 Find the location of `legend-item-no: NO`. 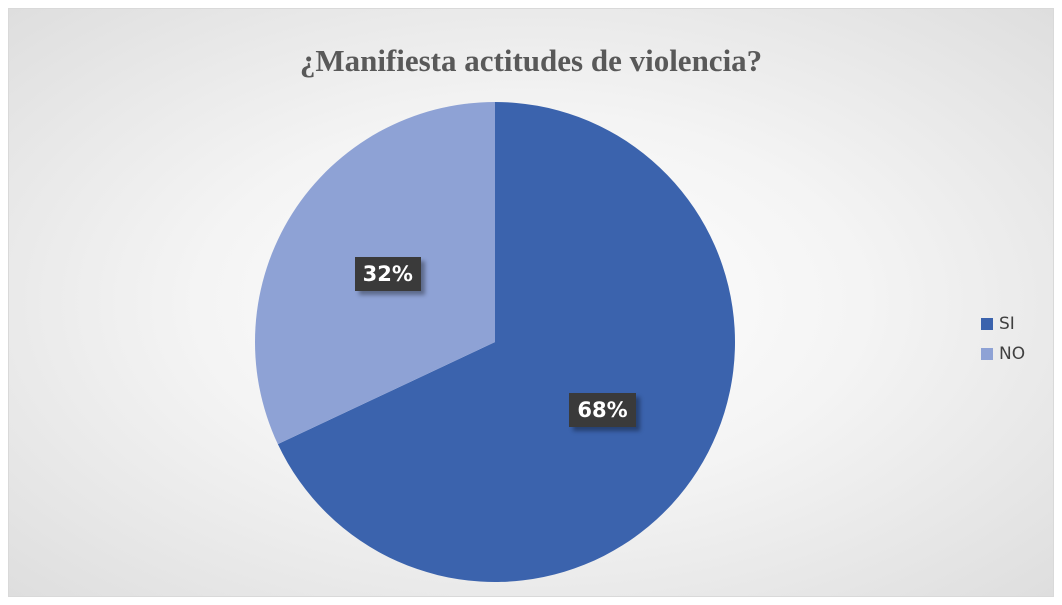

legend-item-no: NO is located at coordinates (1003, 354).